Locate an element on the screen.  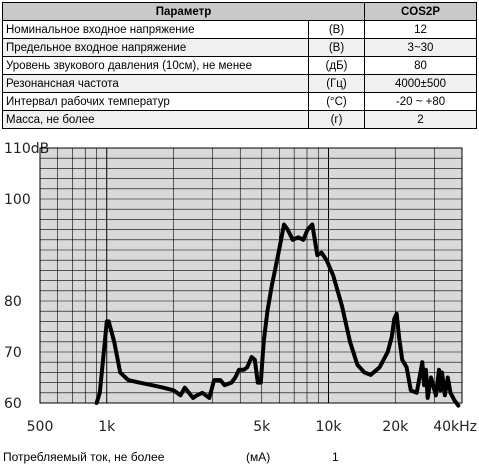
table-row: Предельное входное напряжение (В) 3~30 is located at coordinates (239, 47).